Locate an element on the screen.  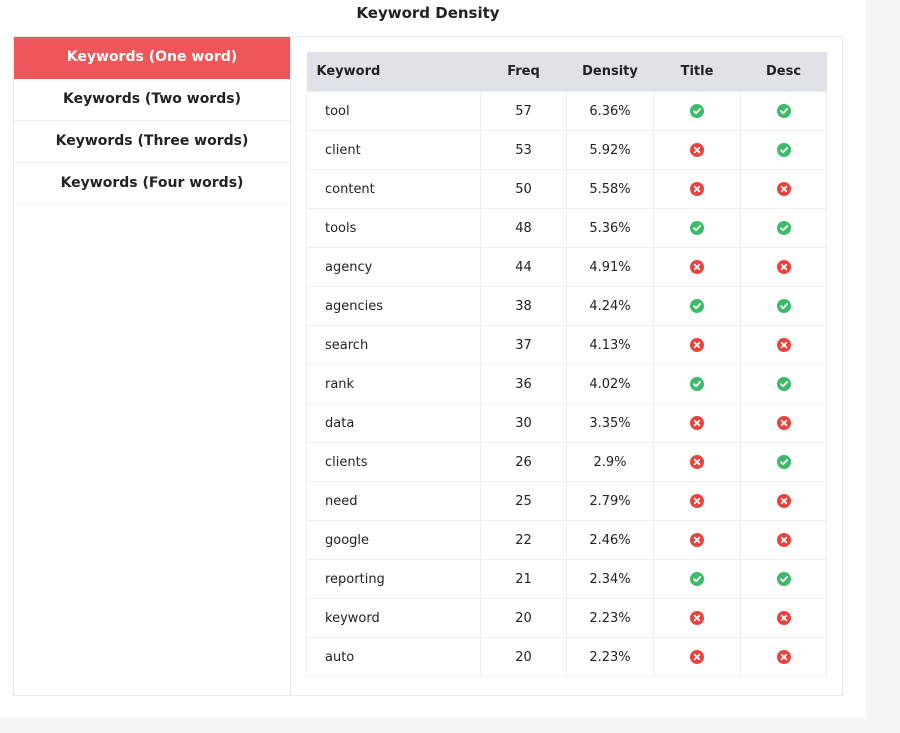
table-row: client 53 5.92% is located at coordinates (566, 150).